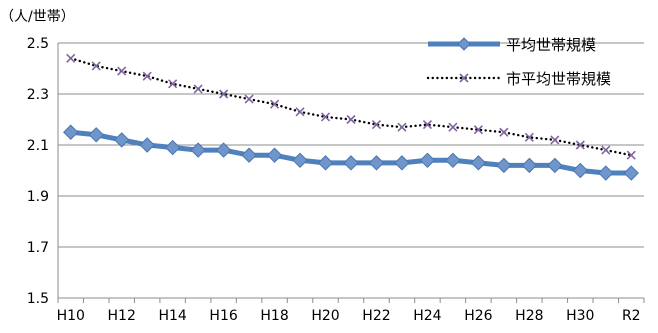 Image resolution: width=658 pixels, height=333 pixels. What do you see at coordinates (580, 316) in the screenshot?
I see `x-tick-label: H30` at bounding box center [580, 316].